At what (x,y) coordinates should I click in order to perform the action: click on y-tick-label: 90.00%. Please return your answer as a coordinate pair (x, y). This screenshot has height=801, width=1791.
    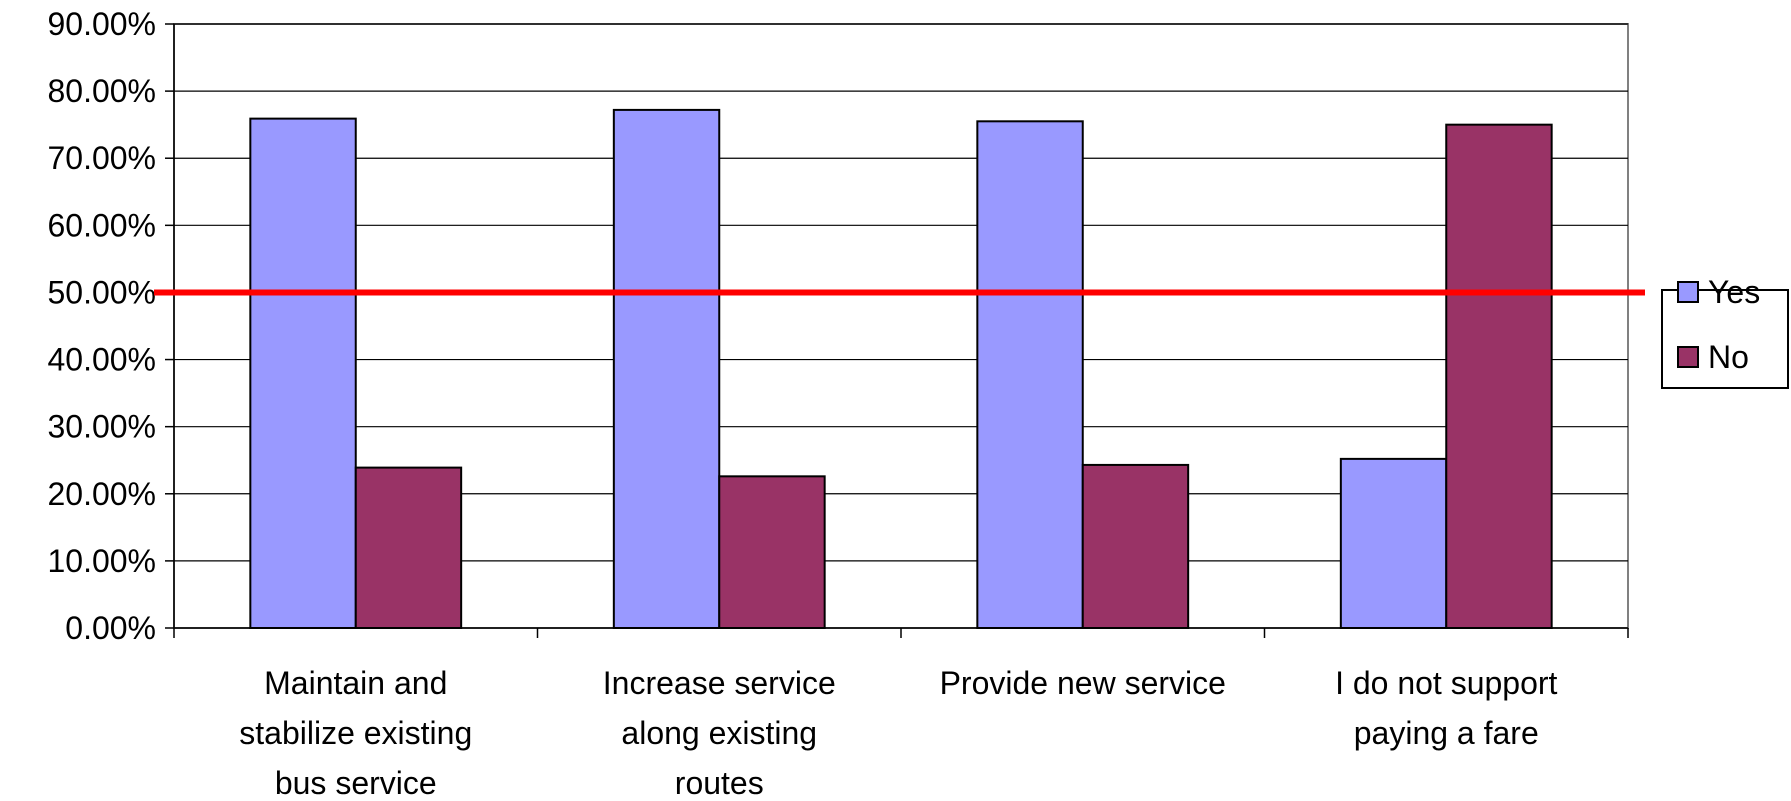
    Looking at the image, I should click on (101, 24).